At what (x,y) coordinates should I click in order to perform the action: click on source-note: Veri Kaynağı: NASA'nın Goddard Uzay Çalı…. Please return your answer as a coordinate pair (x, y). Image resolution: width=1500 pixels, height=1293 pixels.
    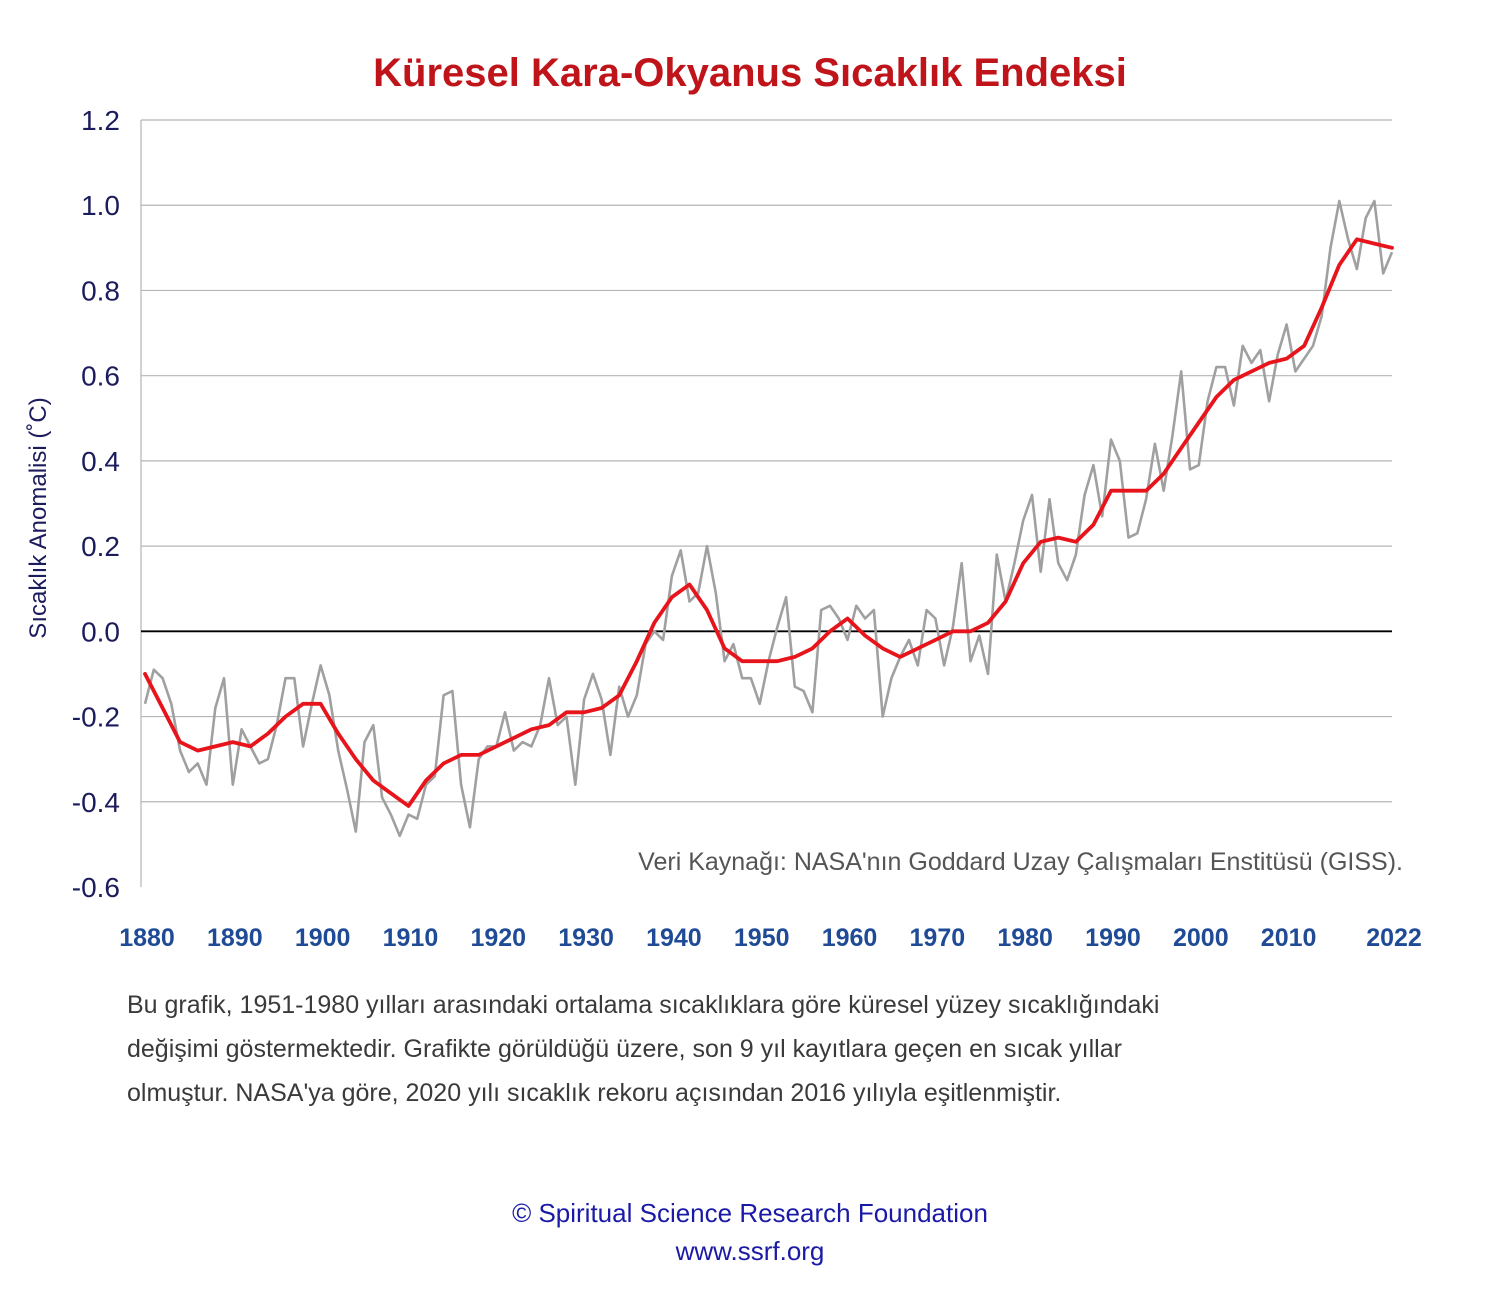
    Looking at the image, I should click on (1020, 862).